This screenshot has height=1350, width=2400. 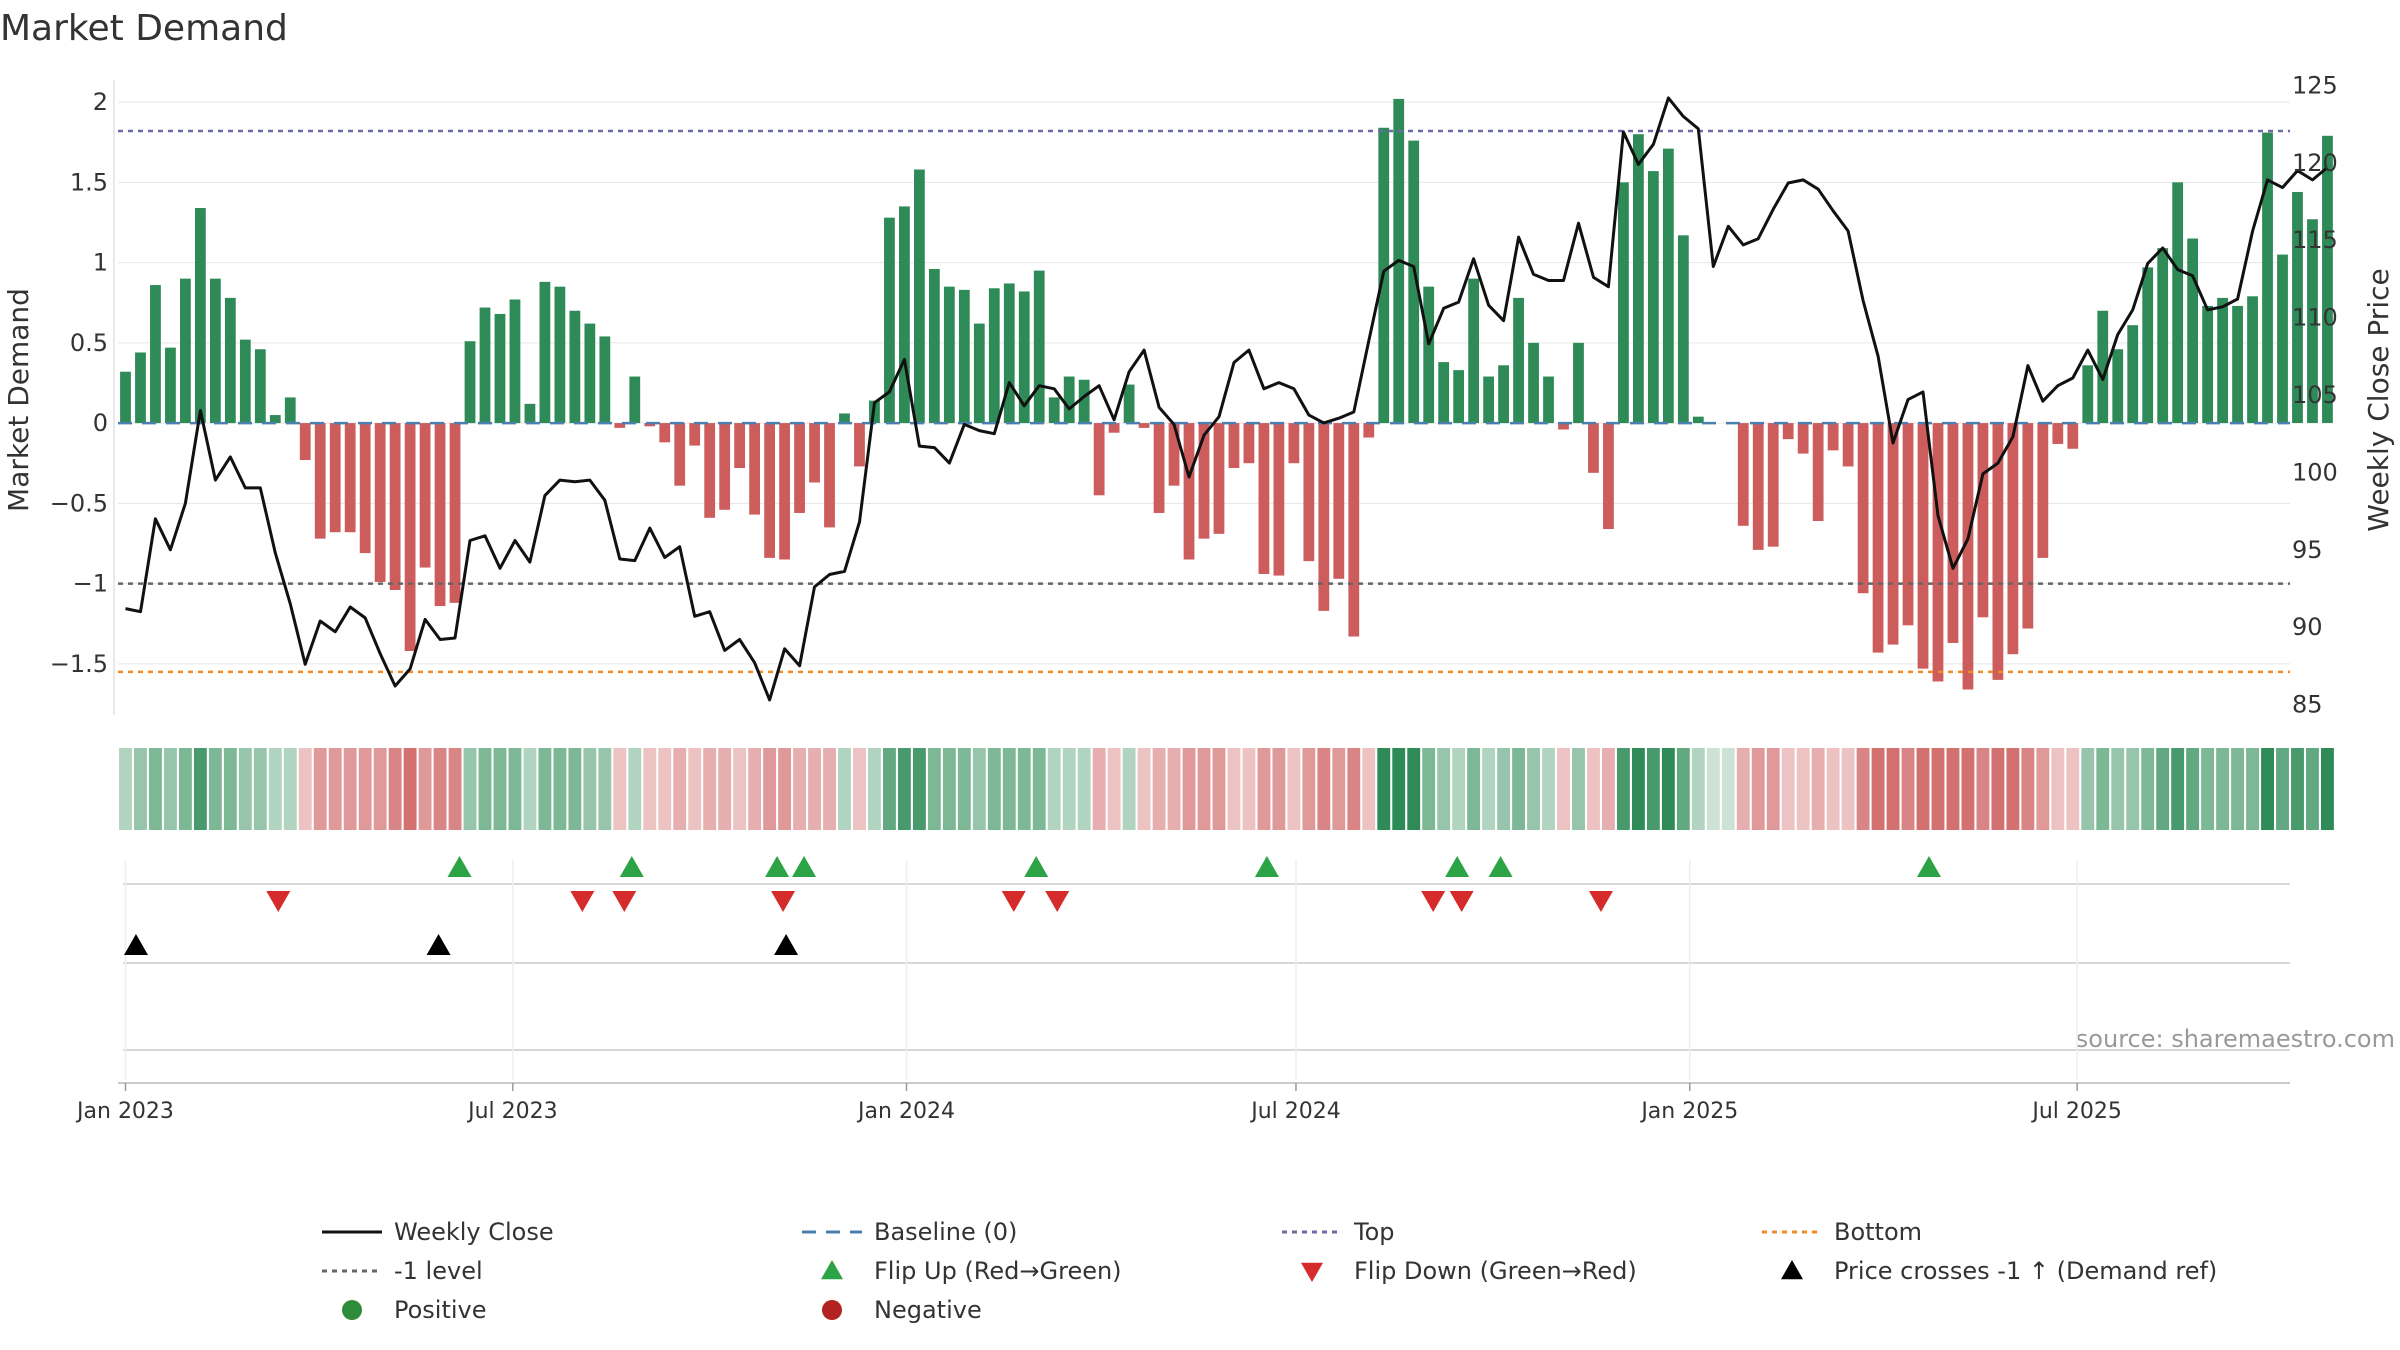 What do you see at coordinates (2315, 163) in the screenshot?
I see `y2-tick-label: 120` at bounding box center [2315, 163].